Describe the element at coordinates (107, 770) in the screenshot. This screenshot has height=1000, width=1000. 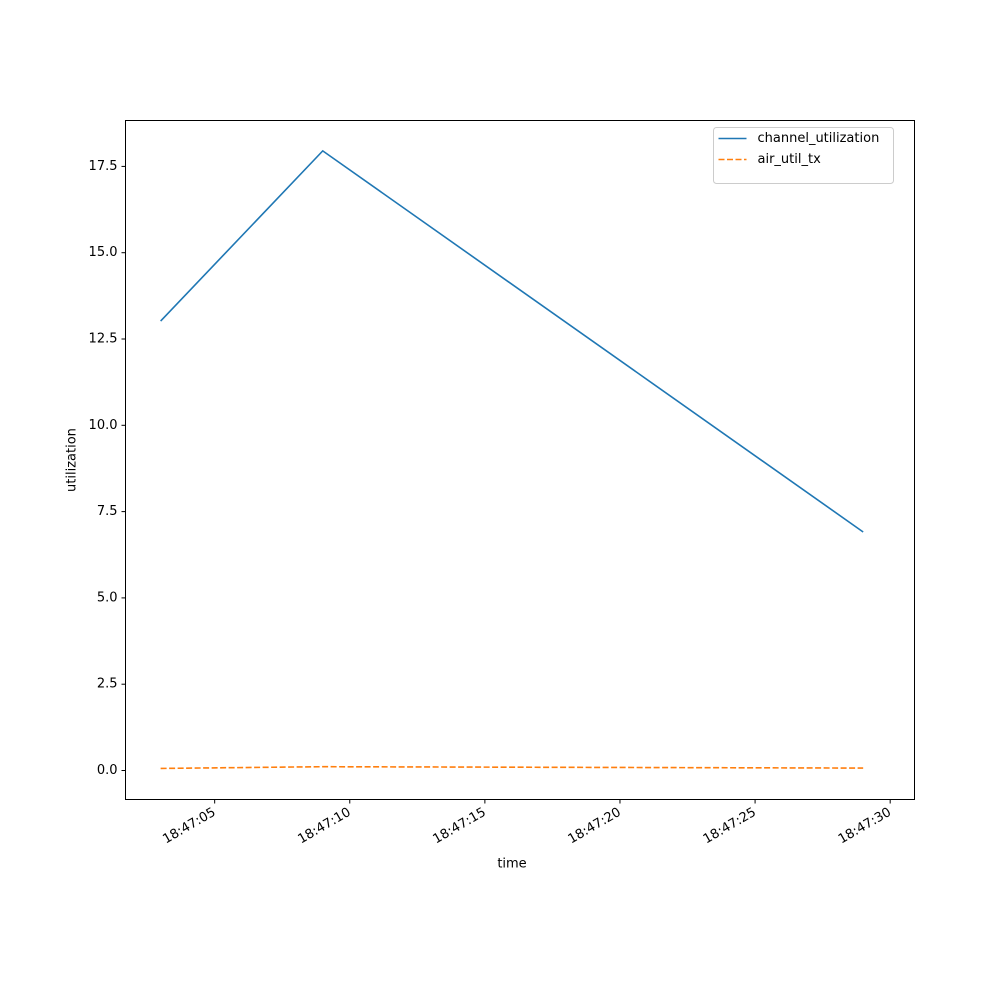
I see `y-tick-label: 0.0` at that location.